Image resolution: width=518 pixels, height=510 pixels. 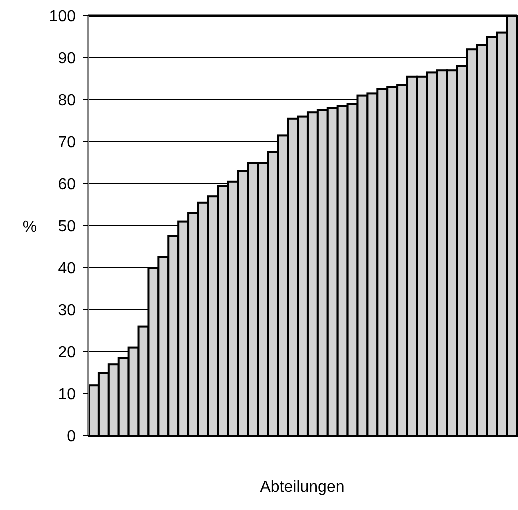 What do you see at coordinates (67, 59) in the screenshot?
I see `y-tick-label: 90` at bounding box center [67, 59].